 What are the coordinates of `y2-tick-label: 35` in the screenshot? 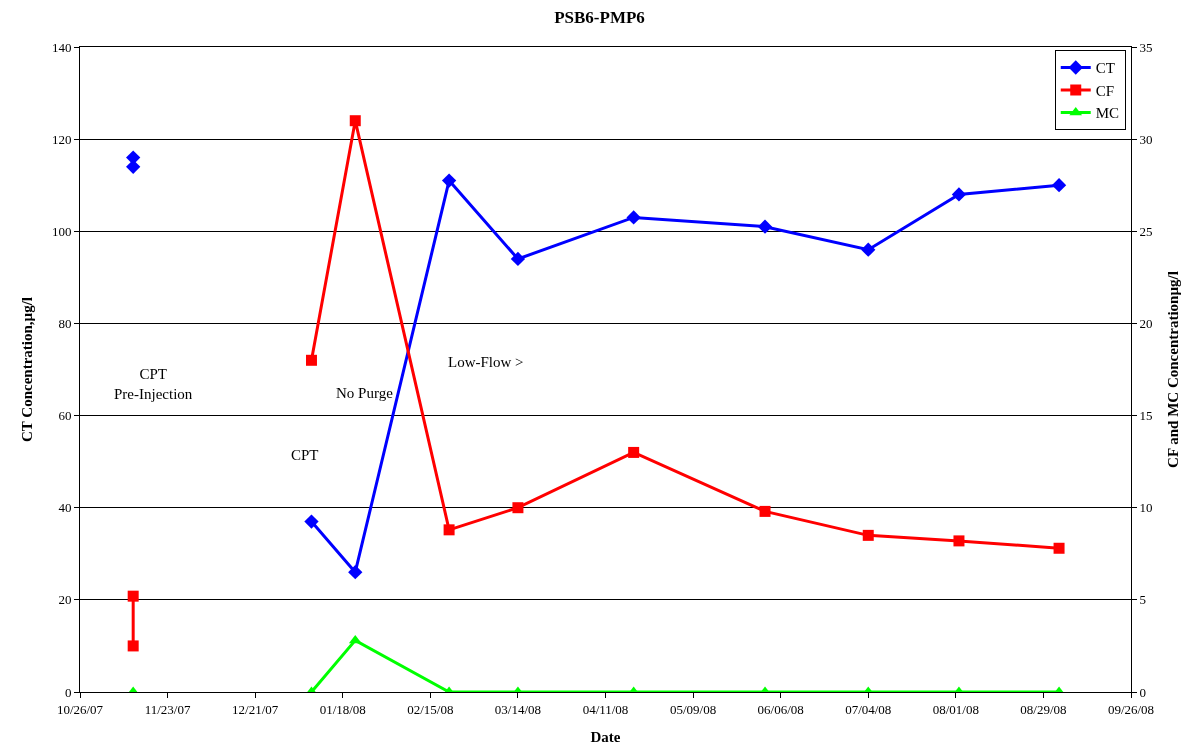 It's located at (1146, 47).